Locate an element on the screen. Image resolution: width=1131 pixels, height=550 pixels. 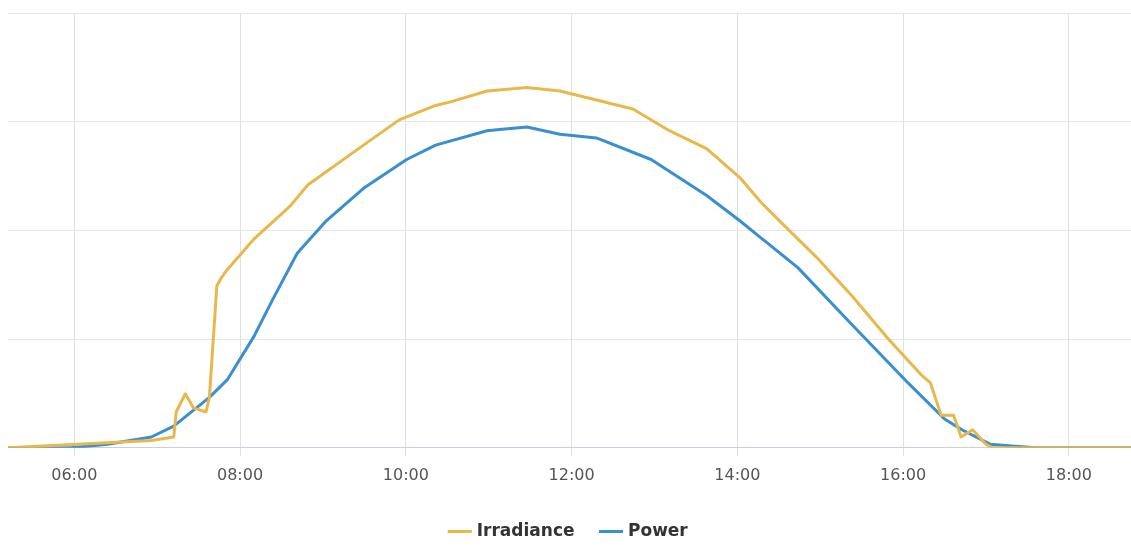
x-tick-label: 14:00 is located at coordinates (737, 474).